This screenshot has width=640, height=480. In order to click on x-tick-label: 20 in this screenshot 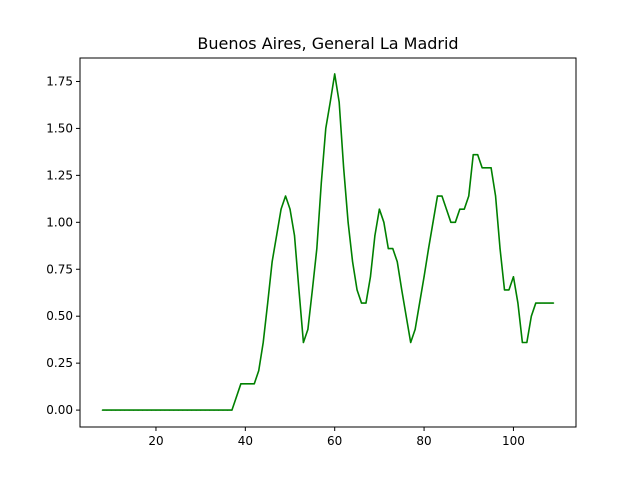, I will do `click(155, 441)`.